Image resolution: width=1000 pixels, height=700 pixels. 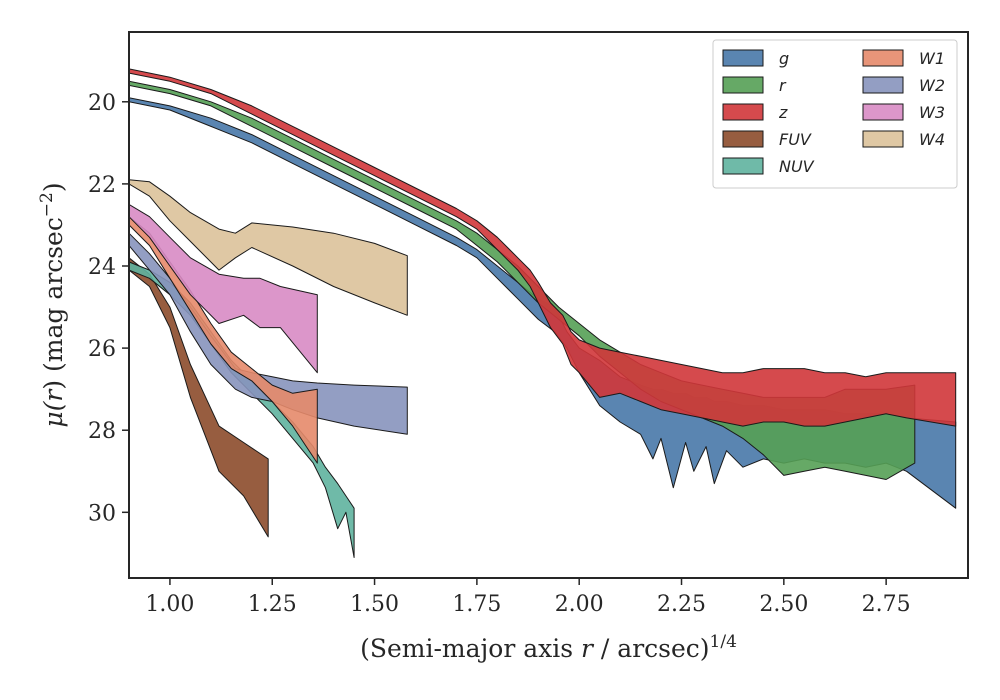 What do you see at coordinates (681, 604) in the screenshot?
I see `x-tick-label: 2.25` at bounding box center [681, 604].